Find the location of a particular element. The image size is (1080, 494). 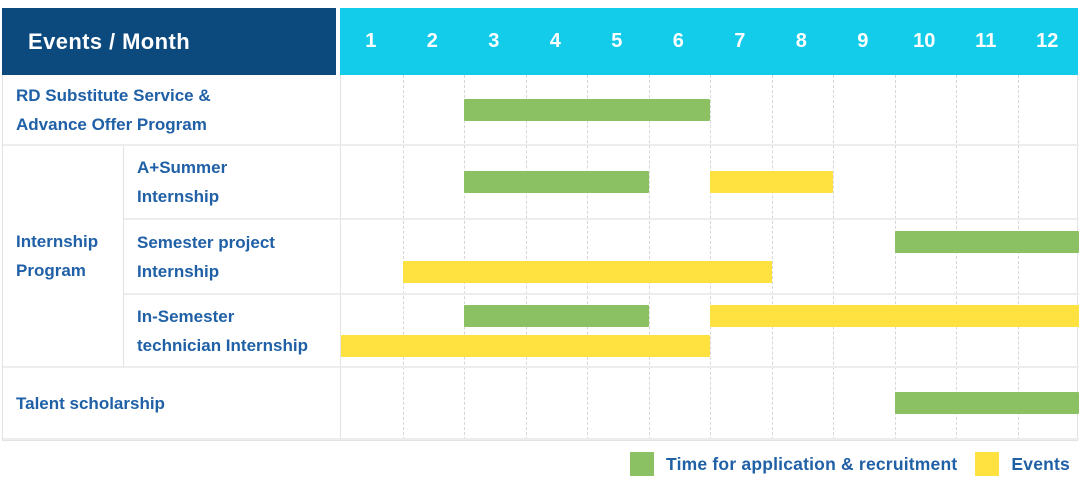

month-header-3: 3 is located at coordinates (494, 41).